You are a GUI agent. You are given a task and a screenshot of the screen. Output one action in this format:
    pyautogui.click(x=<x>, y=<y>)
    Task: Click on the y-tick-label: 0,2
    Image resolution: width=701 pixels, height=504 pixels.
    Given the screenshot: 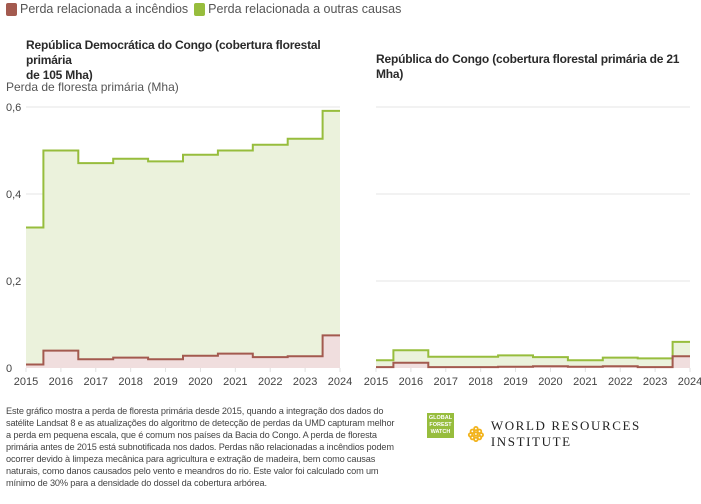 What is the action you would take?
    pyautogui.click(x=13, y=282)
    